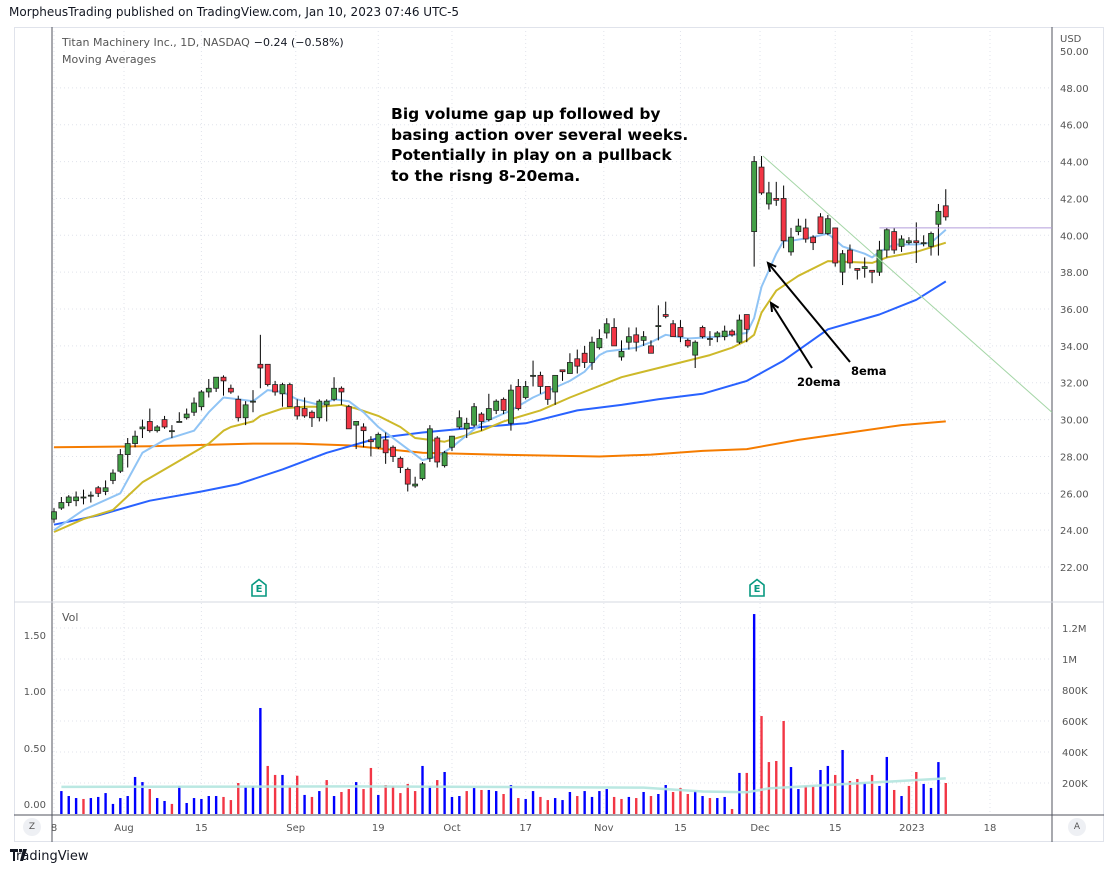 The image size is (1114, 876). I want to click on zoom-button: Z, so click(32, 827).